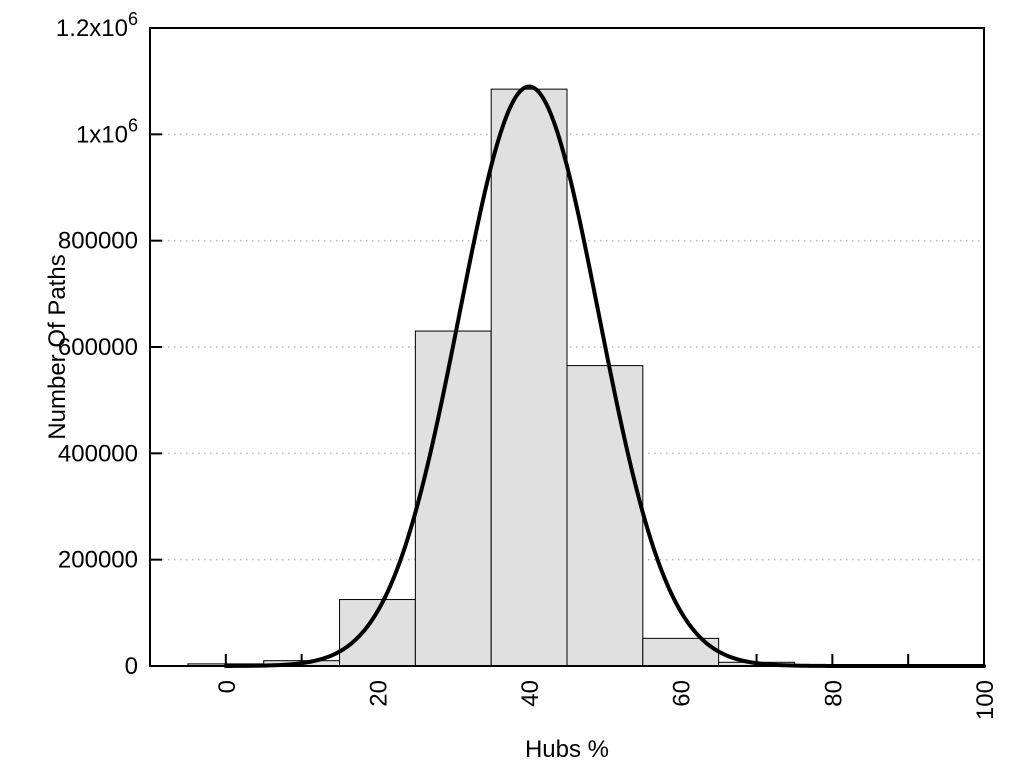  What do you see at coordinates (985, 700) in the screenshot?
I see `x-tick-label: 100` at bounding box center [985, 700].